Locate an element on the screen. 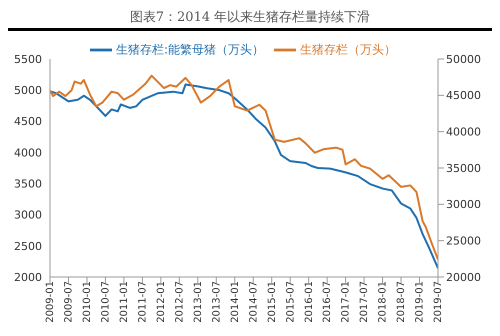 The height and width of the screenshot is (336, 500). y2-tick-label: 30000 is located at coordinates (463, 205).